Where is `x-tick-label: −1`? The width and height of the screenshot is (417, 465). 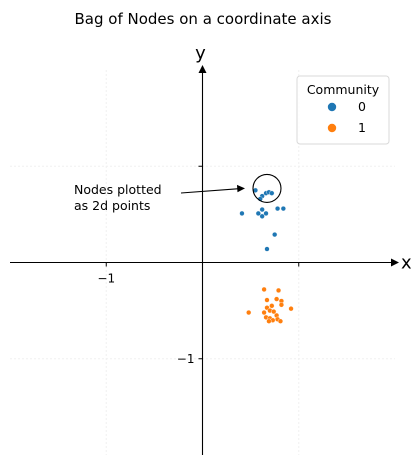 x-tick-label: −1 is located at coordinates (106, 279).